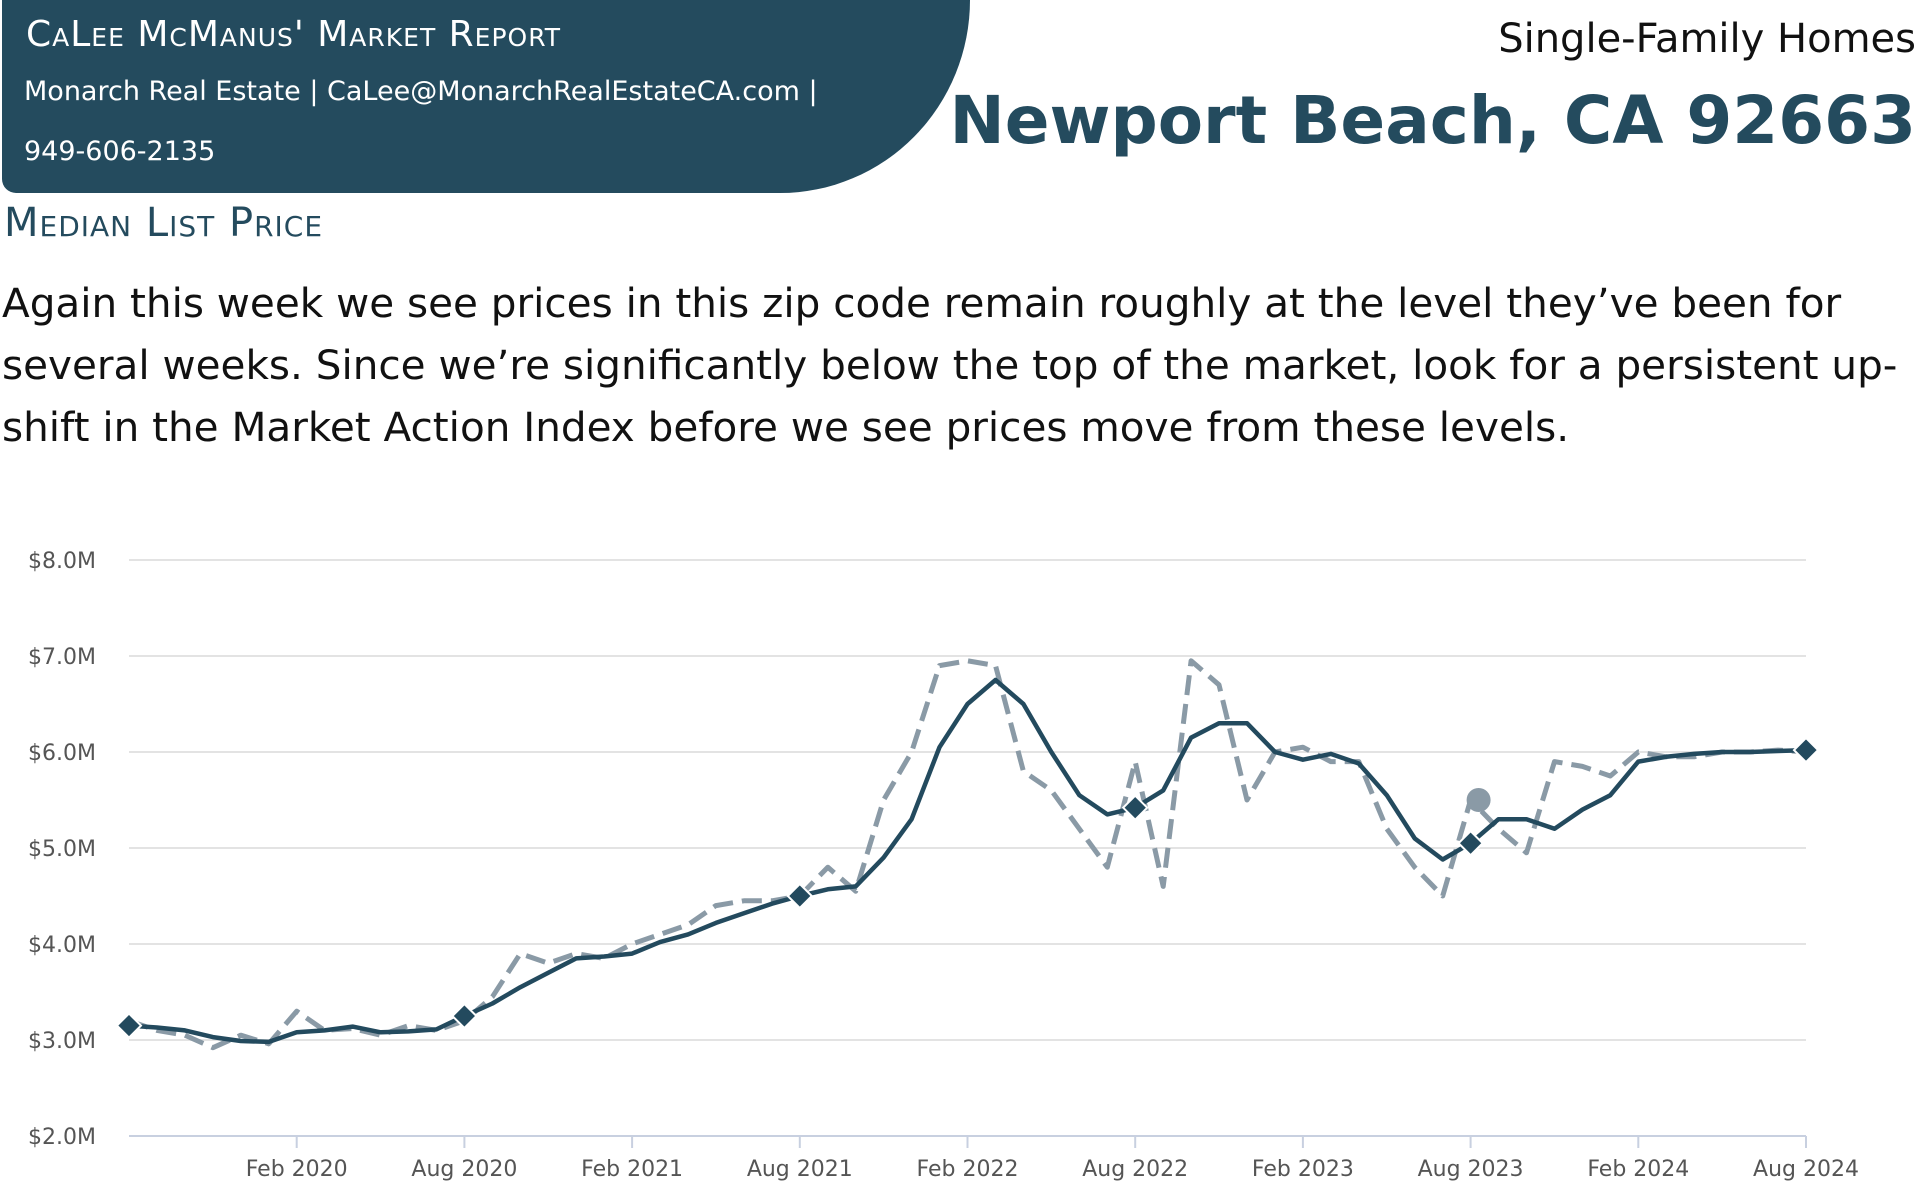  I want to click on section-title: Median List Price, so click(164, 223).